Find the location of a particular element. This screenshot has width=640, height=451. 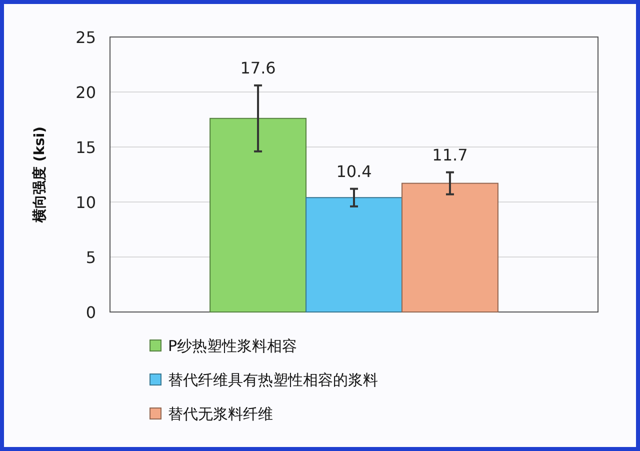

y-tick-label: 0 is located at coordinates (91, 312).